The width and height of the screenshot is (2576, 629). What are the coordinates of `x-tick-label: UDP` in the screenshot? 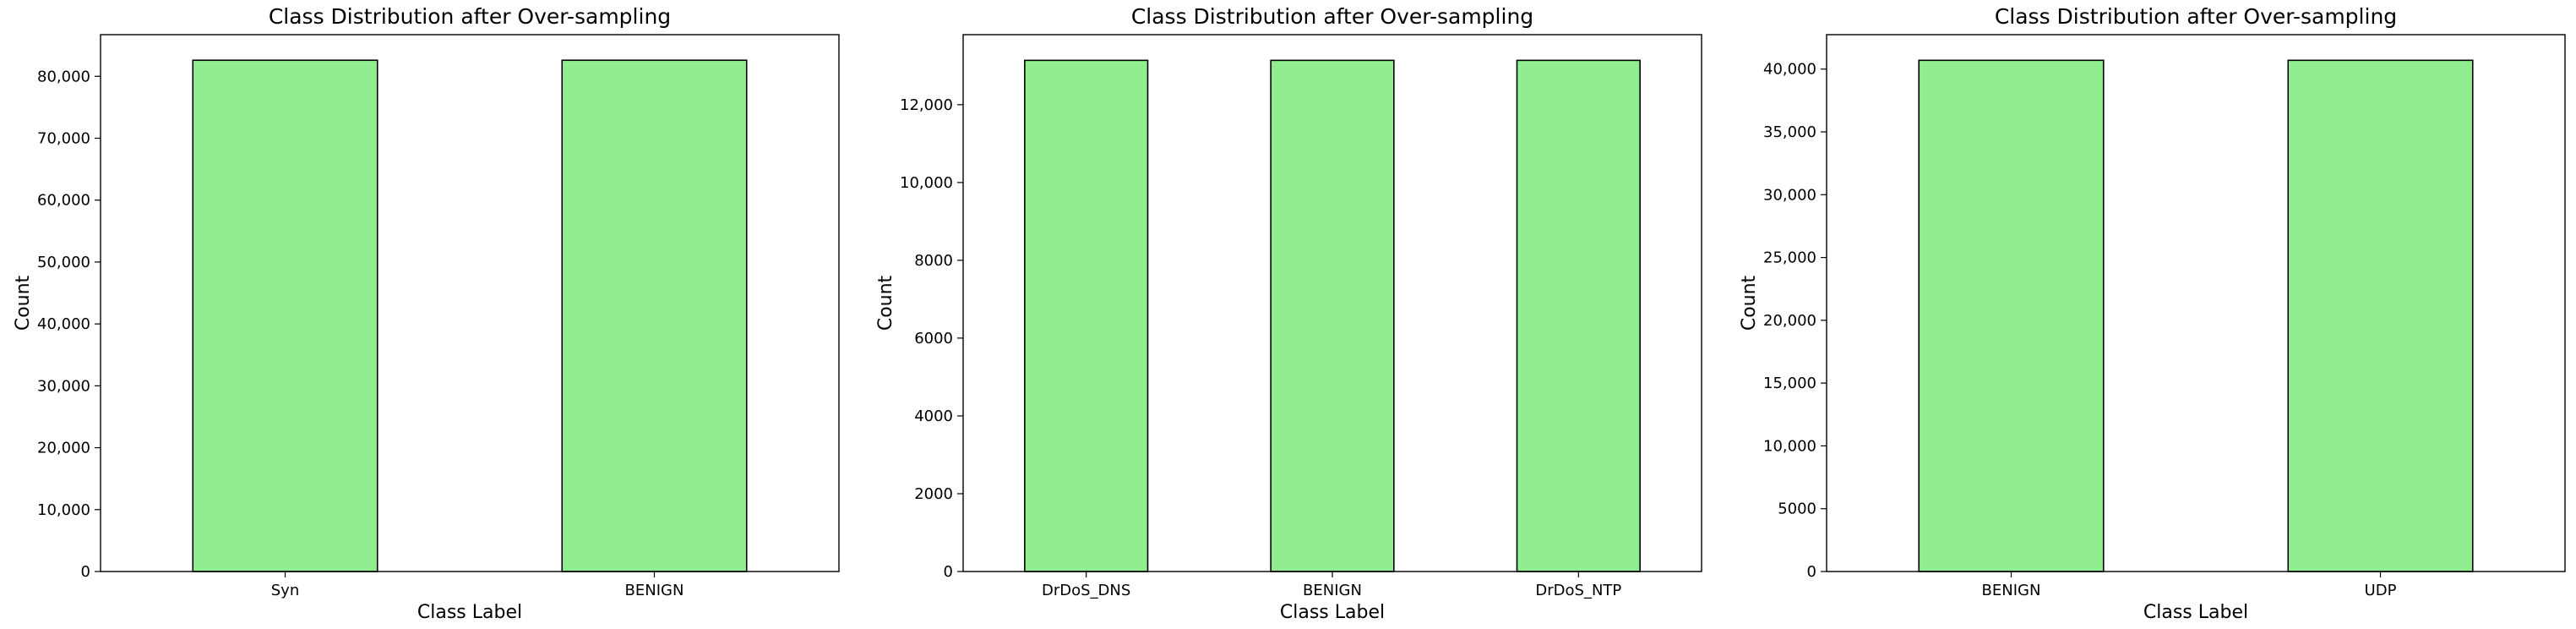 It's located at (2381, 590).